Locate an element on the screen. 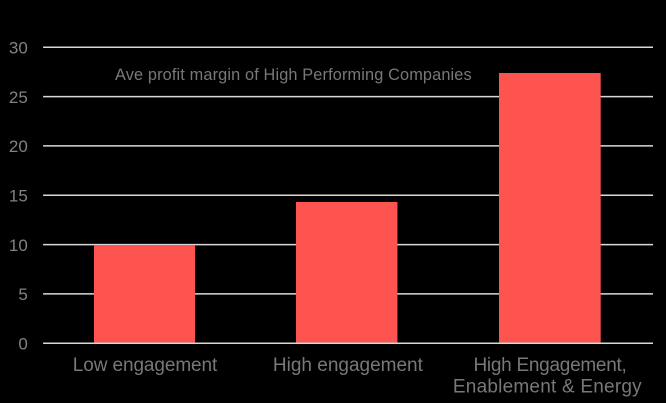 Image resolution: width=666 pixels, height=403 pixels. svg-text: 0 is located at coordinates (22, 344).